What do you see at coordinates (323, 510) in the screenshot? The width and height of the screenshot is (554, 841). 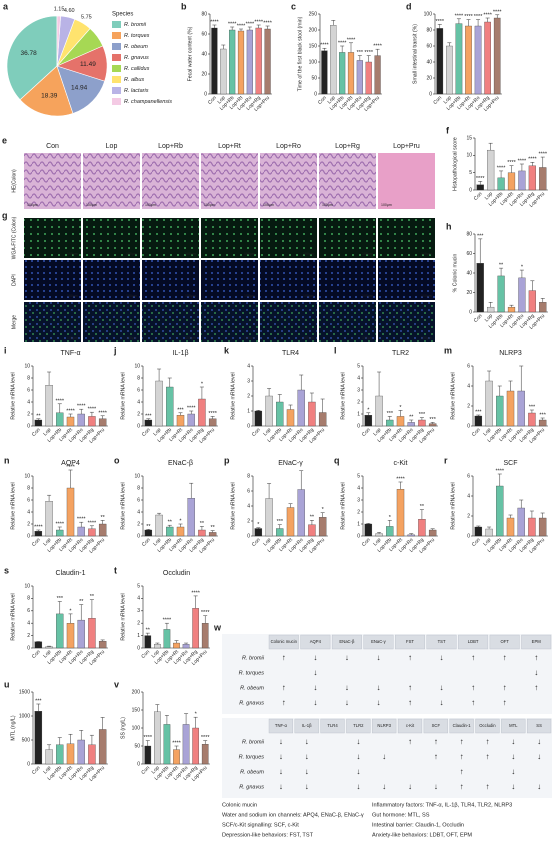 I see `significance: *` at bounding box center [323, 510].